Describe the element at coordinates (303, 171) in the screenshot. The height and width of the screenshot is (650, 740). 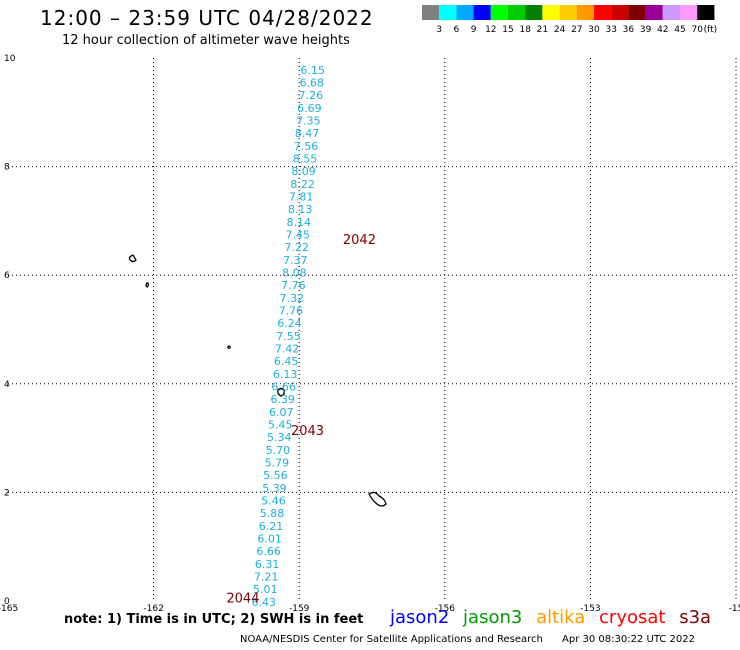
I see `wave-height-point: 8.09` at that location.